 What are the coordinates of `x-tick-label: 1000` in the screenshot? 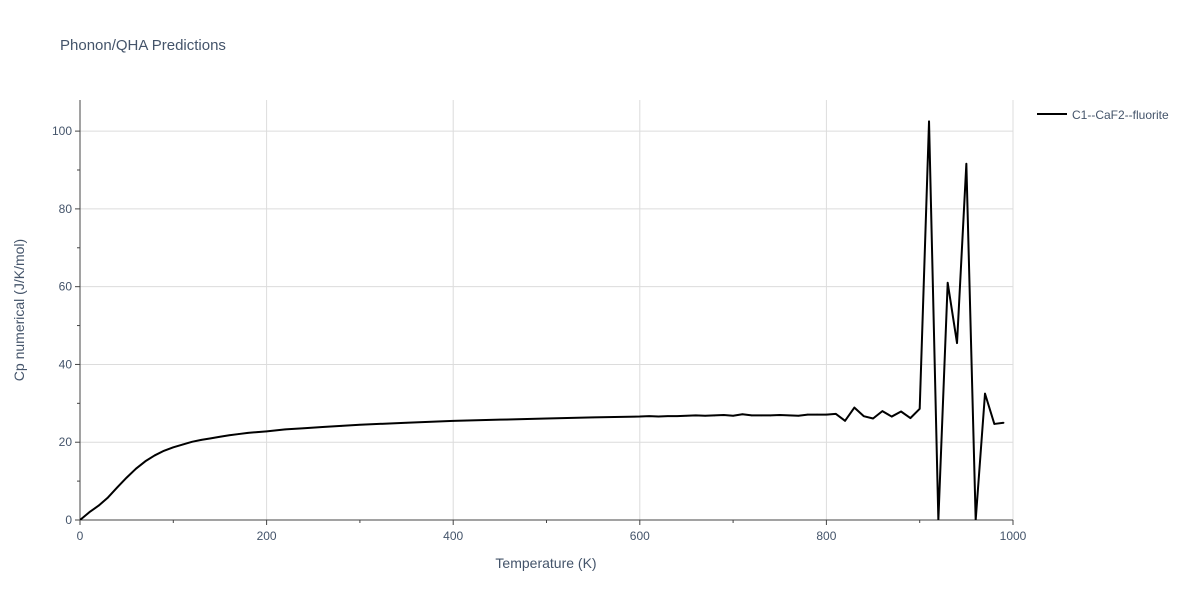 It's located at (1013, 536).